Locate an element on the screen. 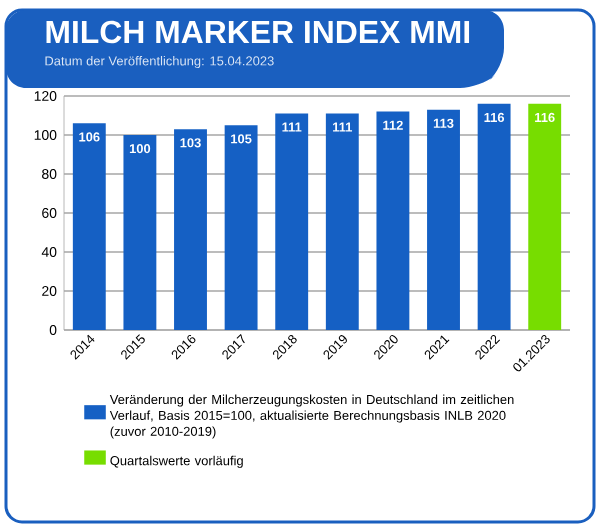 Image resolution: width=600 pixels, height=528 pixels. chart-title: MILCH MARKER INDEX MMI is located at coordinates (258, 32).